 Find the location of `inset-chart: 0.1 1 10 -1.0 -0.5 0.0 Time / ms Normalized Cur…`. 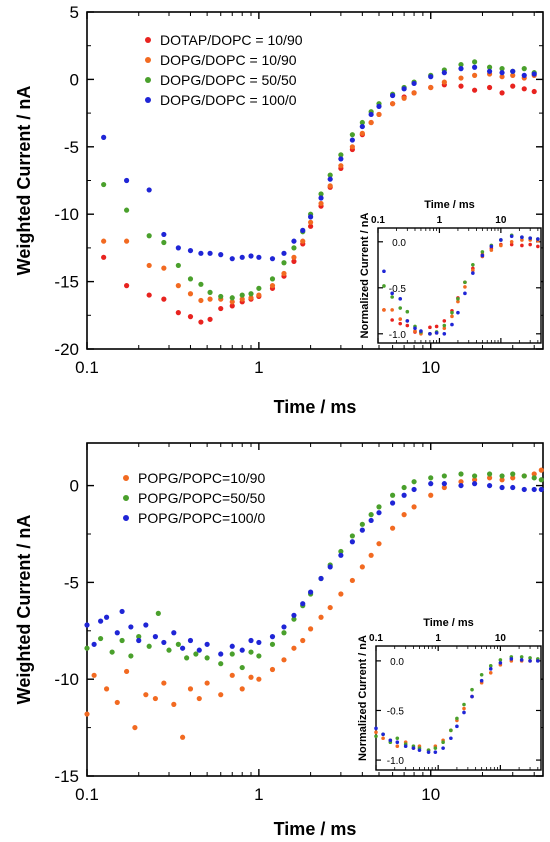

inset-chart: 0.1 1 10 -1.0 -0.5 0.0 Time / ms Normalized Cur… is located at coordinates (449, 694).